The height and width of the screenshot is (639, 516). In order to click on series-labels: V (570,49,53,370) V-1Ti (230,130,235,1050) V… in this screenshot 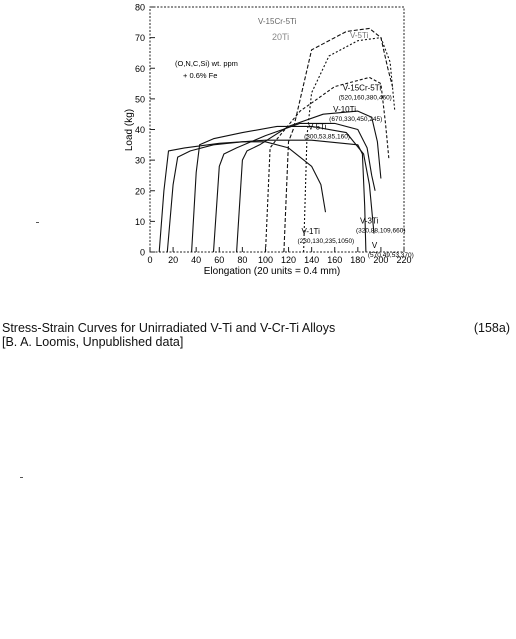, I will do `click(355, 171)`.